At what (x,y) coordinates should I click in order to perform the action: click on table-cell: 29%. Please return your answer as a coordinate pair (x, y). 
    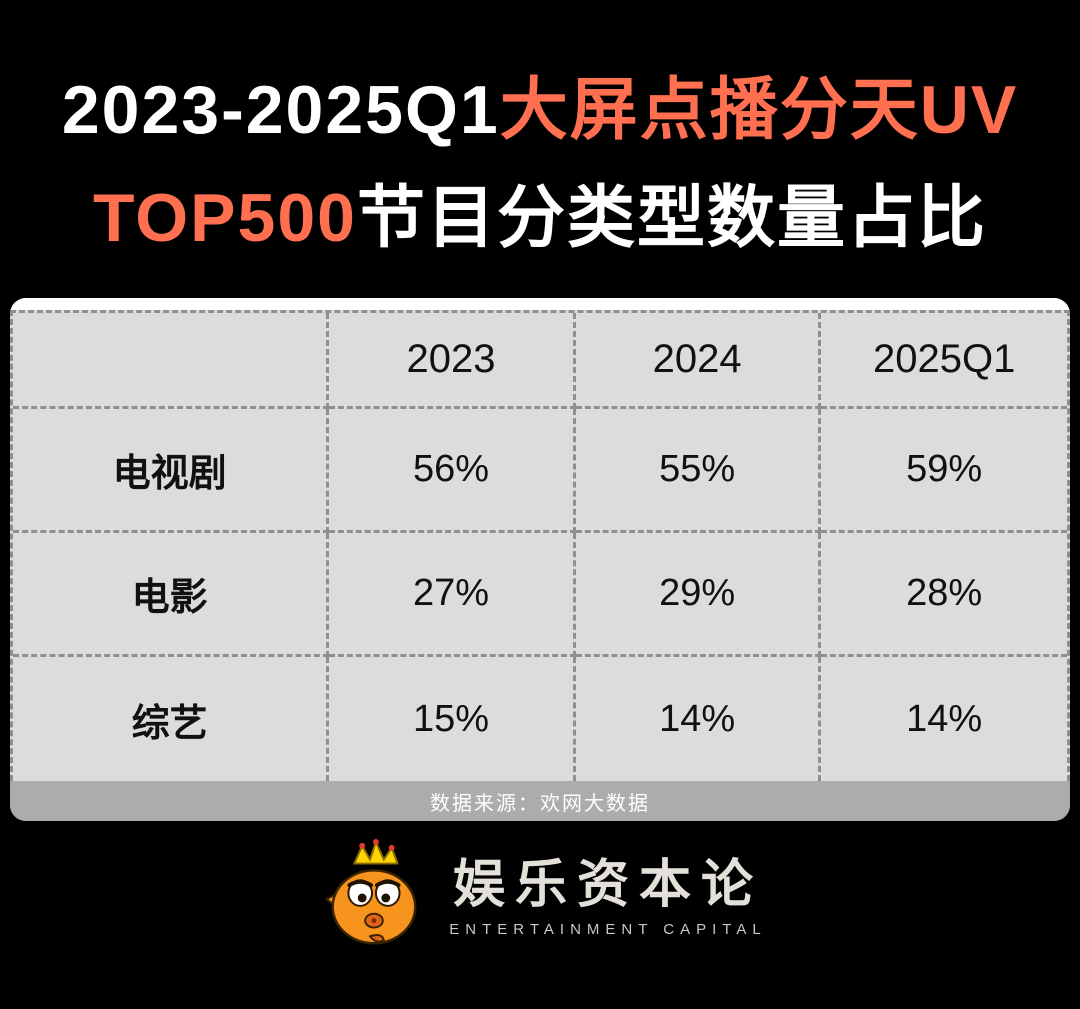
    Looking at the image, I should click on (698, 595).